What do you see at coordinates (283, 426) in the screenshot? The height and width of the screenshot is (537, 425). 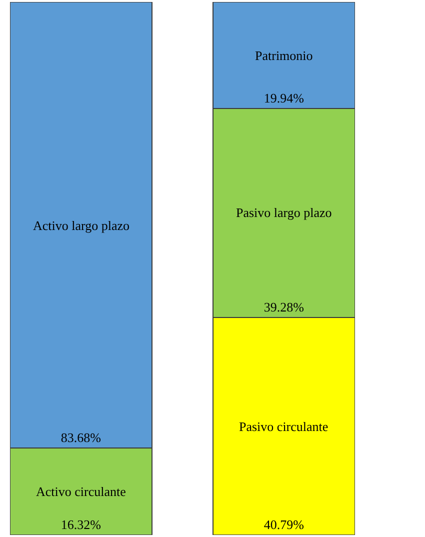 I see `series-label: Pasivo circulante` at bounding box center [283, 426].